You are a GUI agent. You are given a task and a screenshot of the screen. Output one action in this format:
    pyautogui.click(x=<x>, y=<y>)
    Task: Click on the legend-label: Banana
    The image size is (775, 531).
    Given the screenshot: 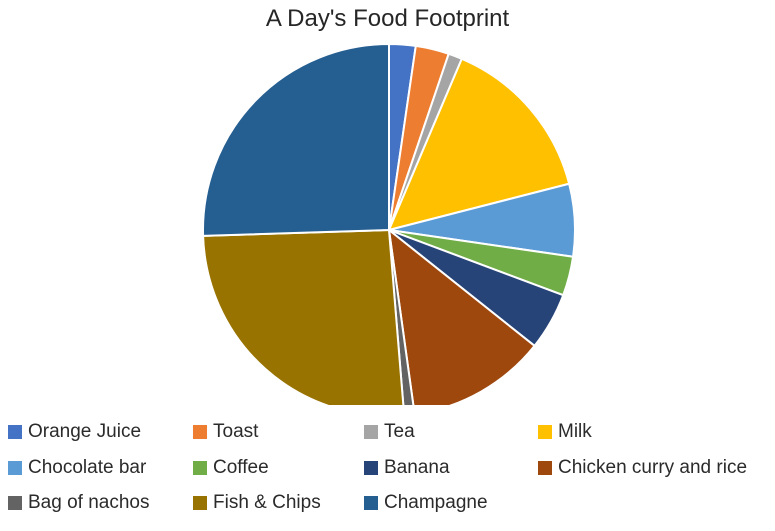 What is the action you would take?
    pyautogui.click(x=417, y=467)
    